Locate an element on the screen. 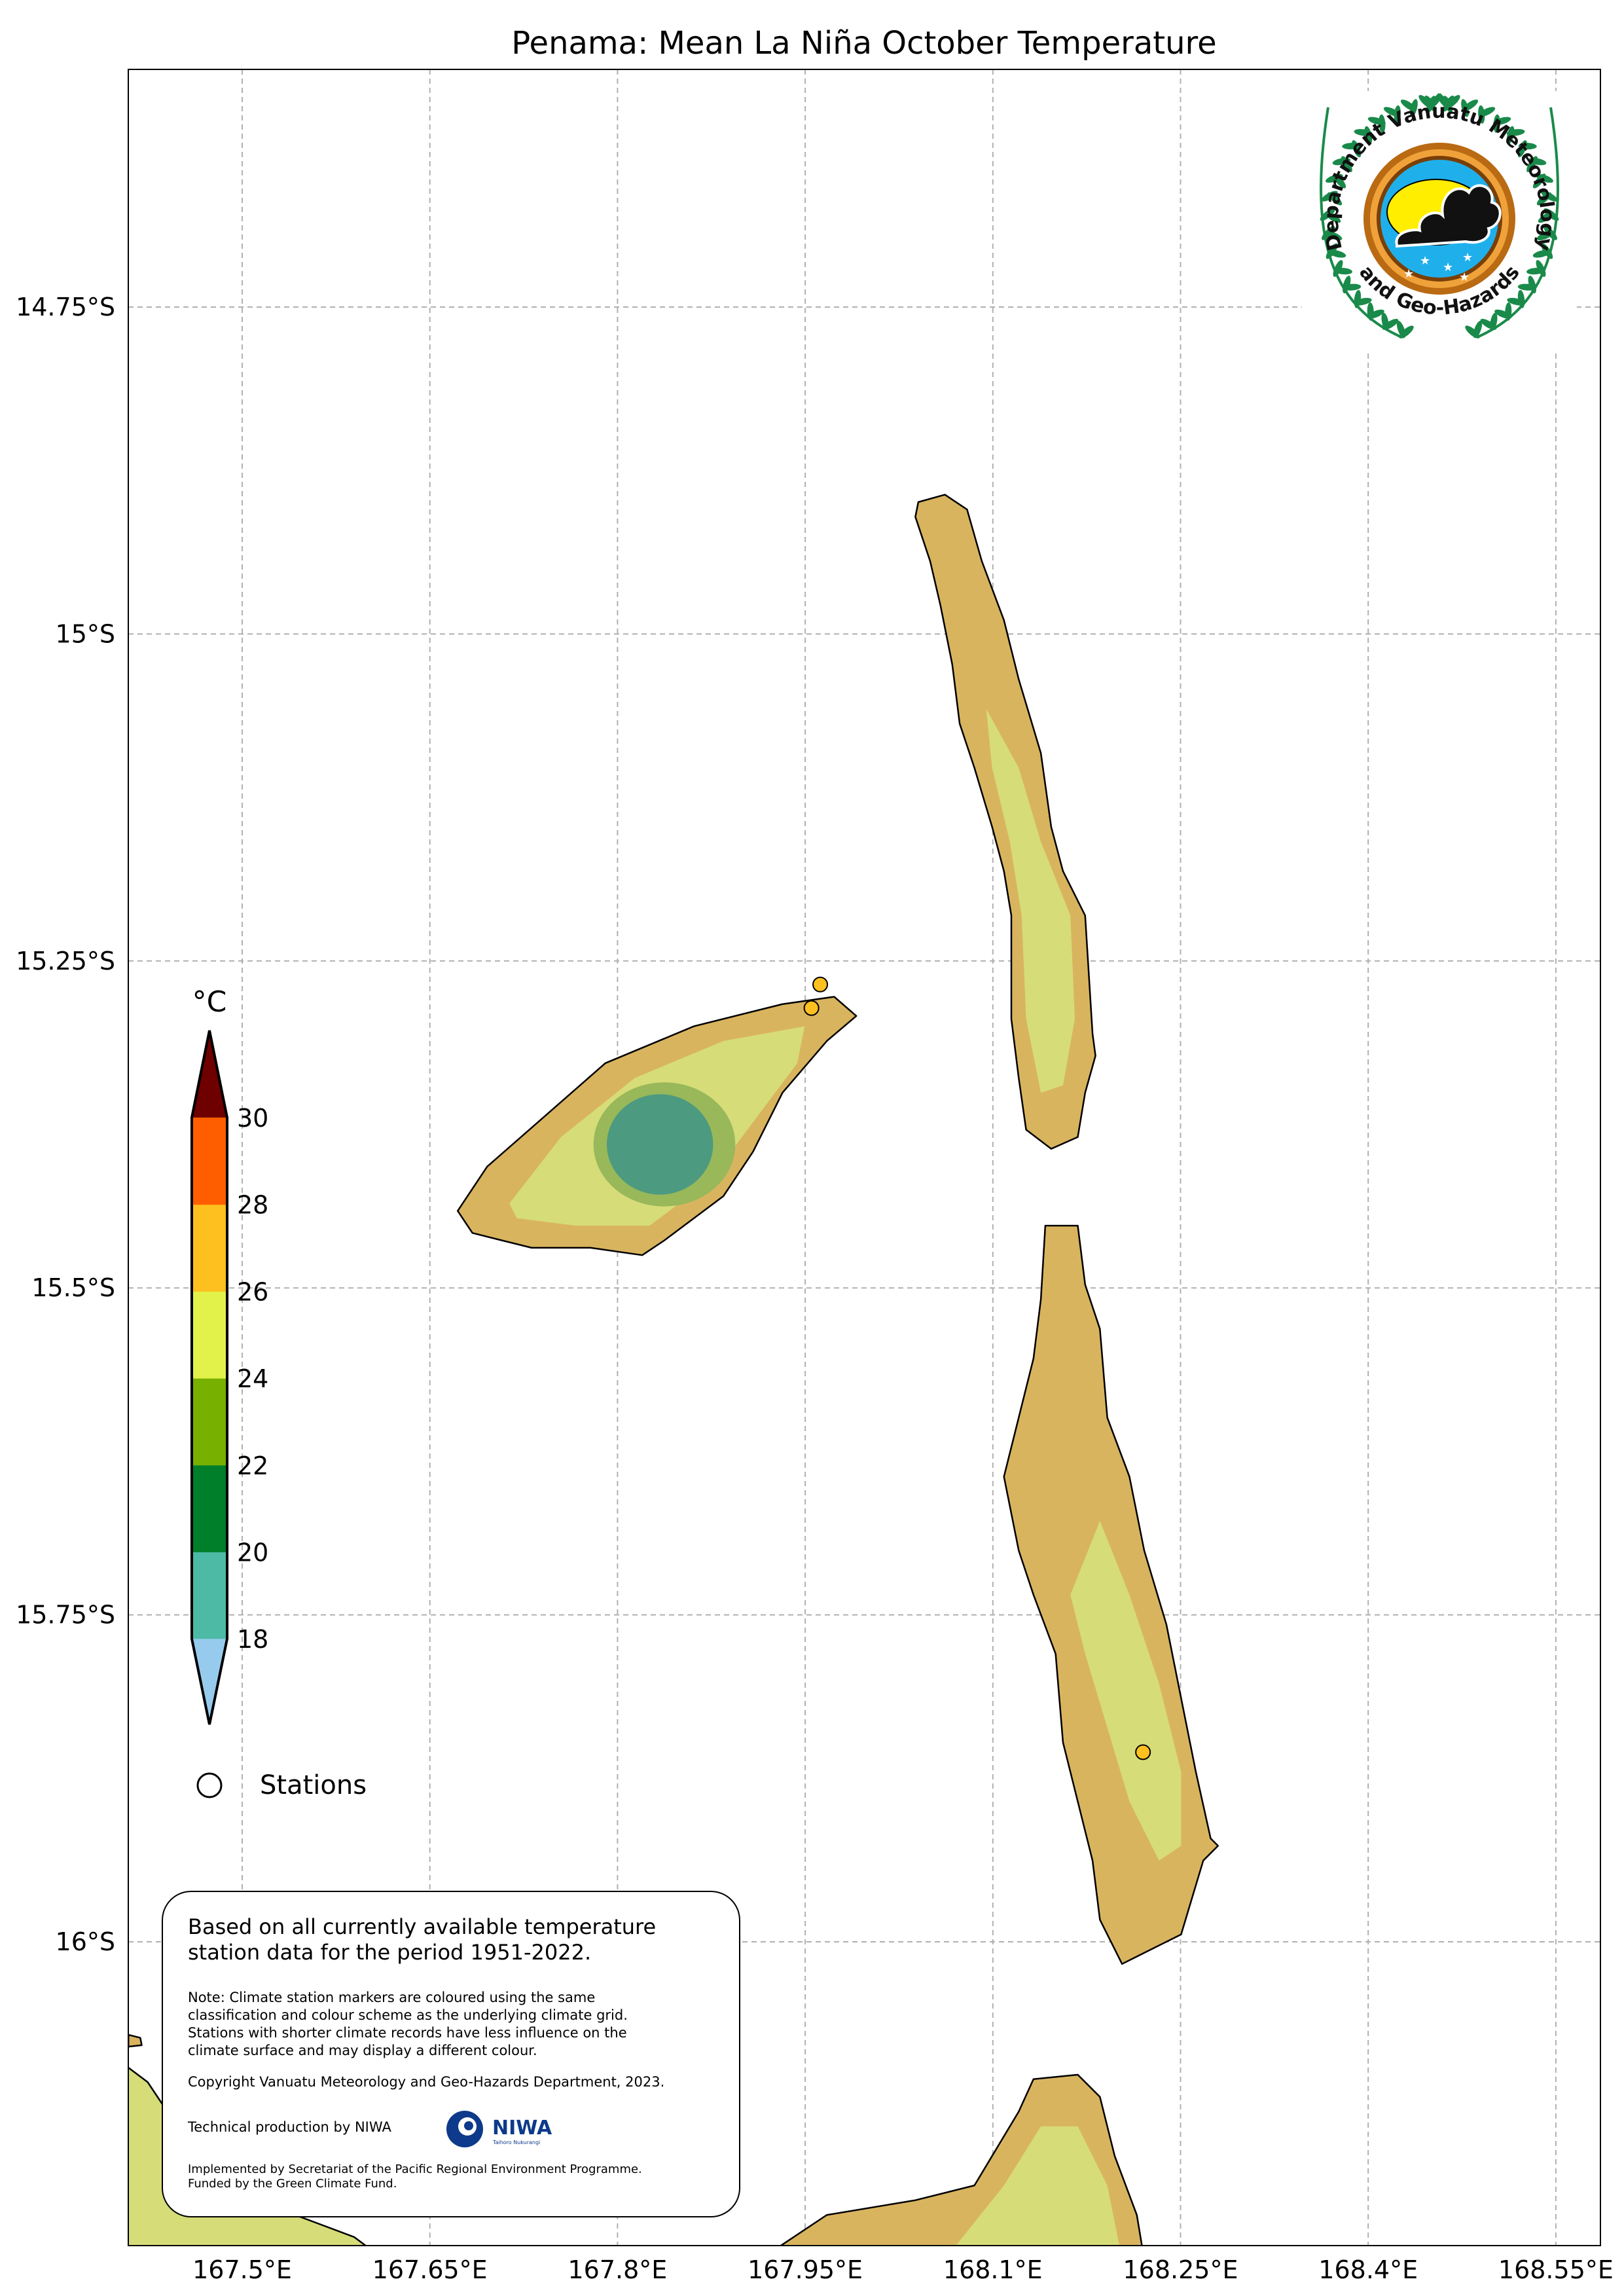 This screenshot has height=2296, width=1624. x-tick-label: 168.4°E is located at coordinates (1368, 2269).